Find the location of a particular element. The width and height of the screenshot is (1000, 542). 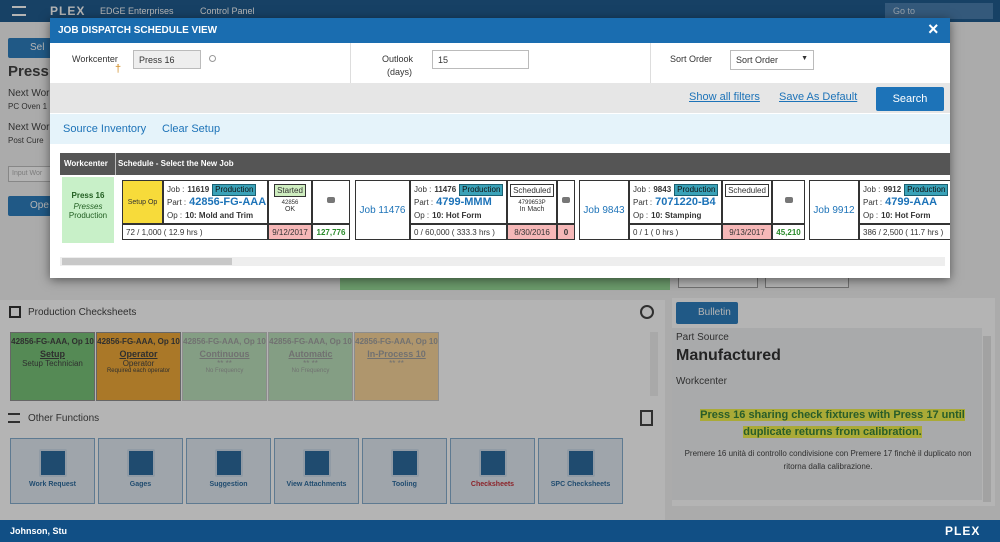

function-label: SPC Checksheets is located at coordinates (580, 484).